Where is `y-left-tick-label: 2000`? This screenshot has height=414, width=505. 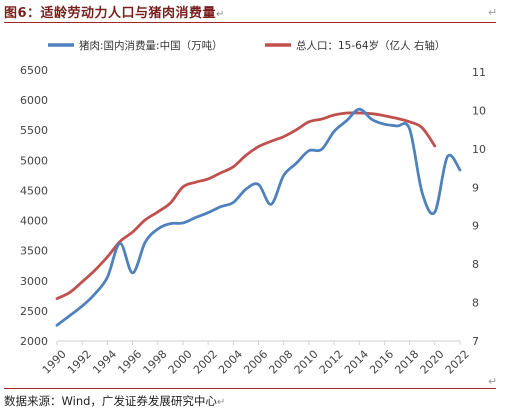 y-left-tick-label: 2000 is located at coordinates (34, 341).